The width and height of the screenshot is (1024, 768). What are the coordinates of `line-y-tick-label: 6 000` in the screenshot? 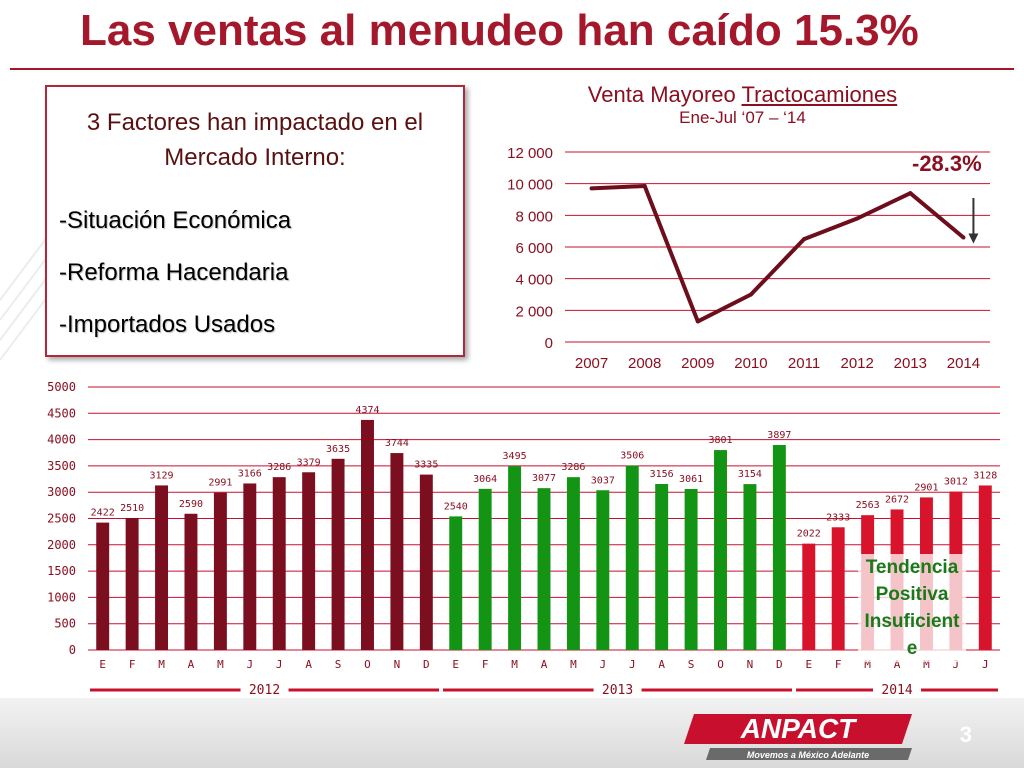 It's located at (534, 248).